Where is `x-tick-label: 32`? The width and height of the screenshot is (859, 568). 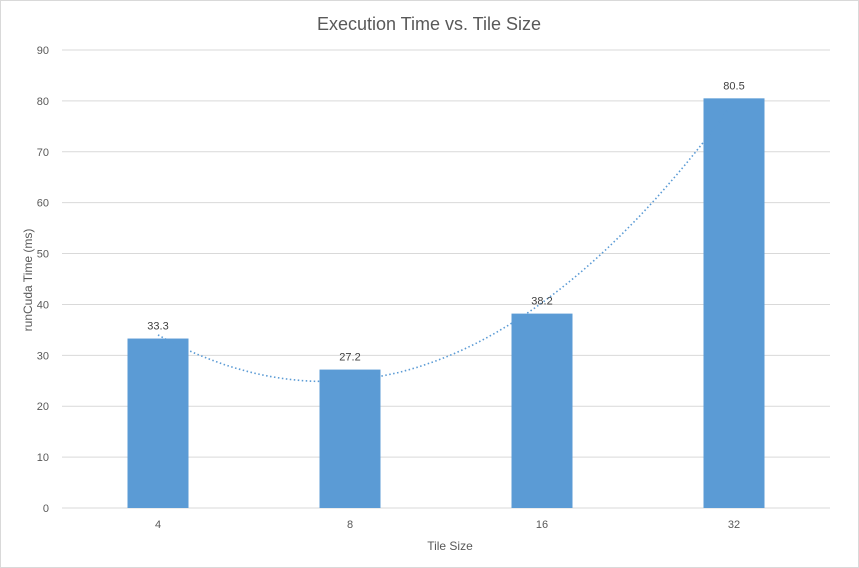
x-tick-label: 32 is located at coordinates (734, 525).